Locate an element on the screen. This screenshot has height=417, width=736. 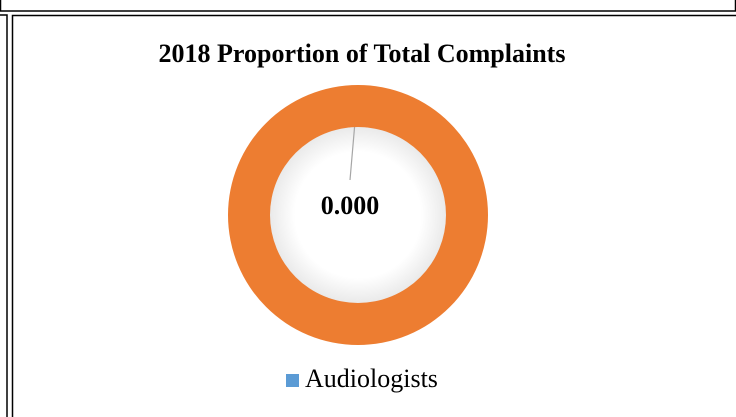
data-label: 0.000 is located at coordinates (350, 205).